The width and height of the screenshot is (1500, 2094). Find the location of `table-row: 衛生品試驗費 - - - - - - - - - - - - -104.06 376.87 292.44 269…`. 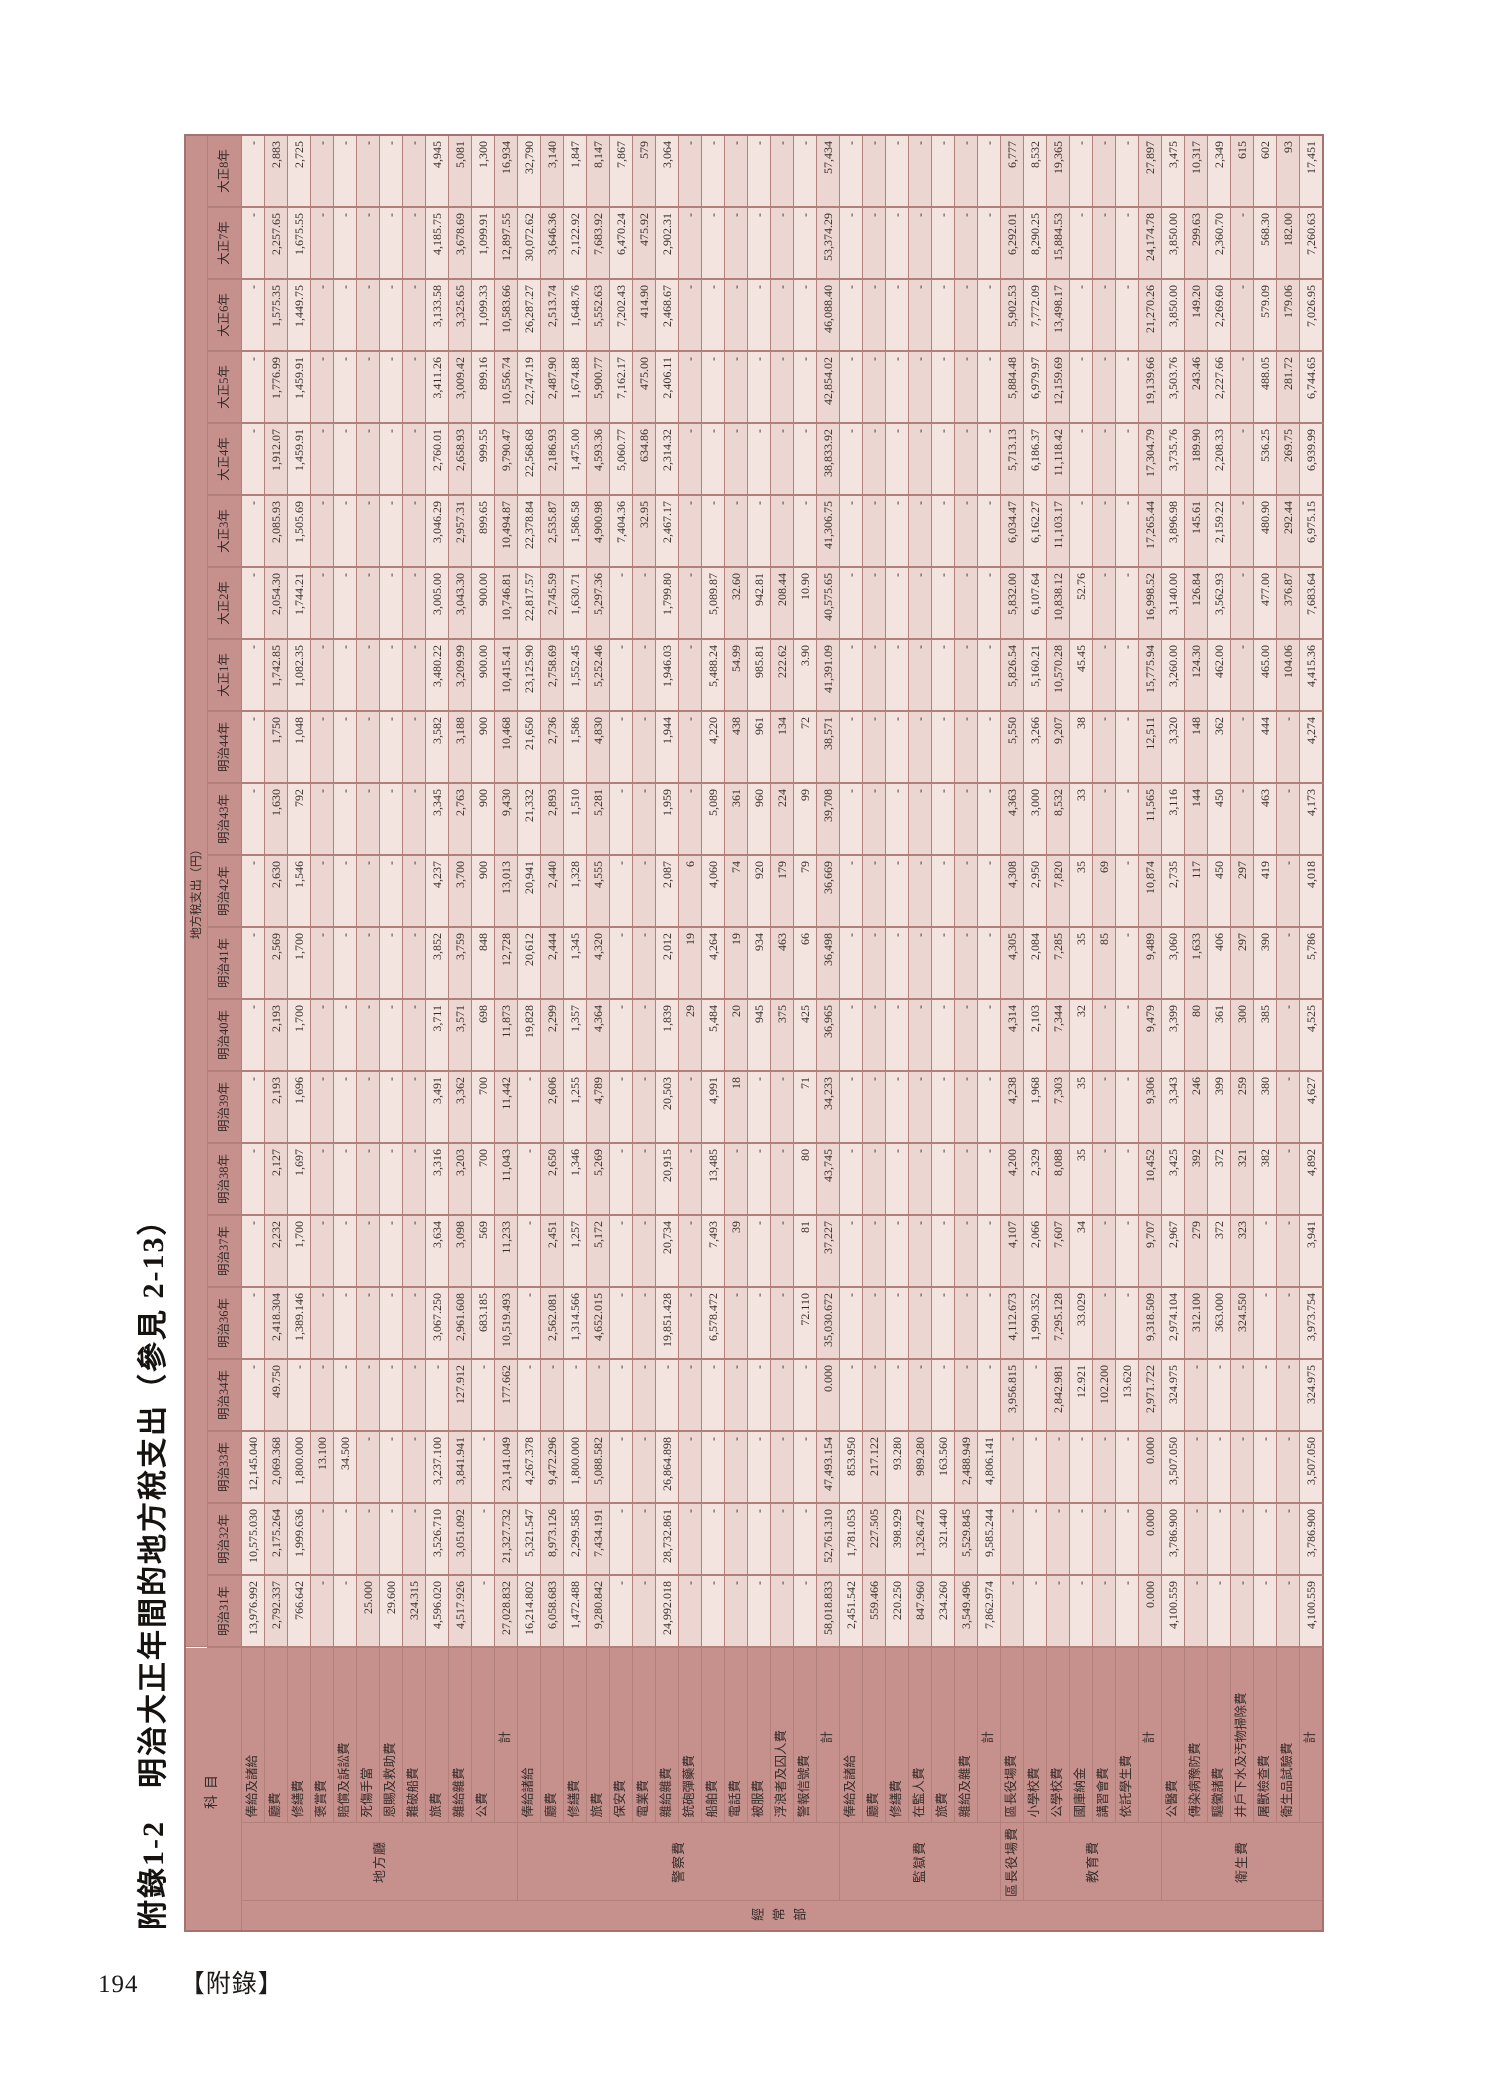

table-row: 衛生品試驗費 - - - - - - - - - - - - -104.06 376.87 292.44 269… is located at coordinates (1288, 1032).